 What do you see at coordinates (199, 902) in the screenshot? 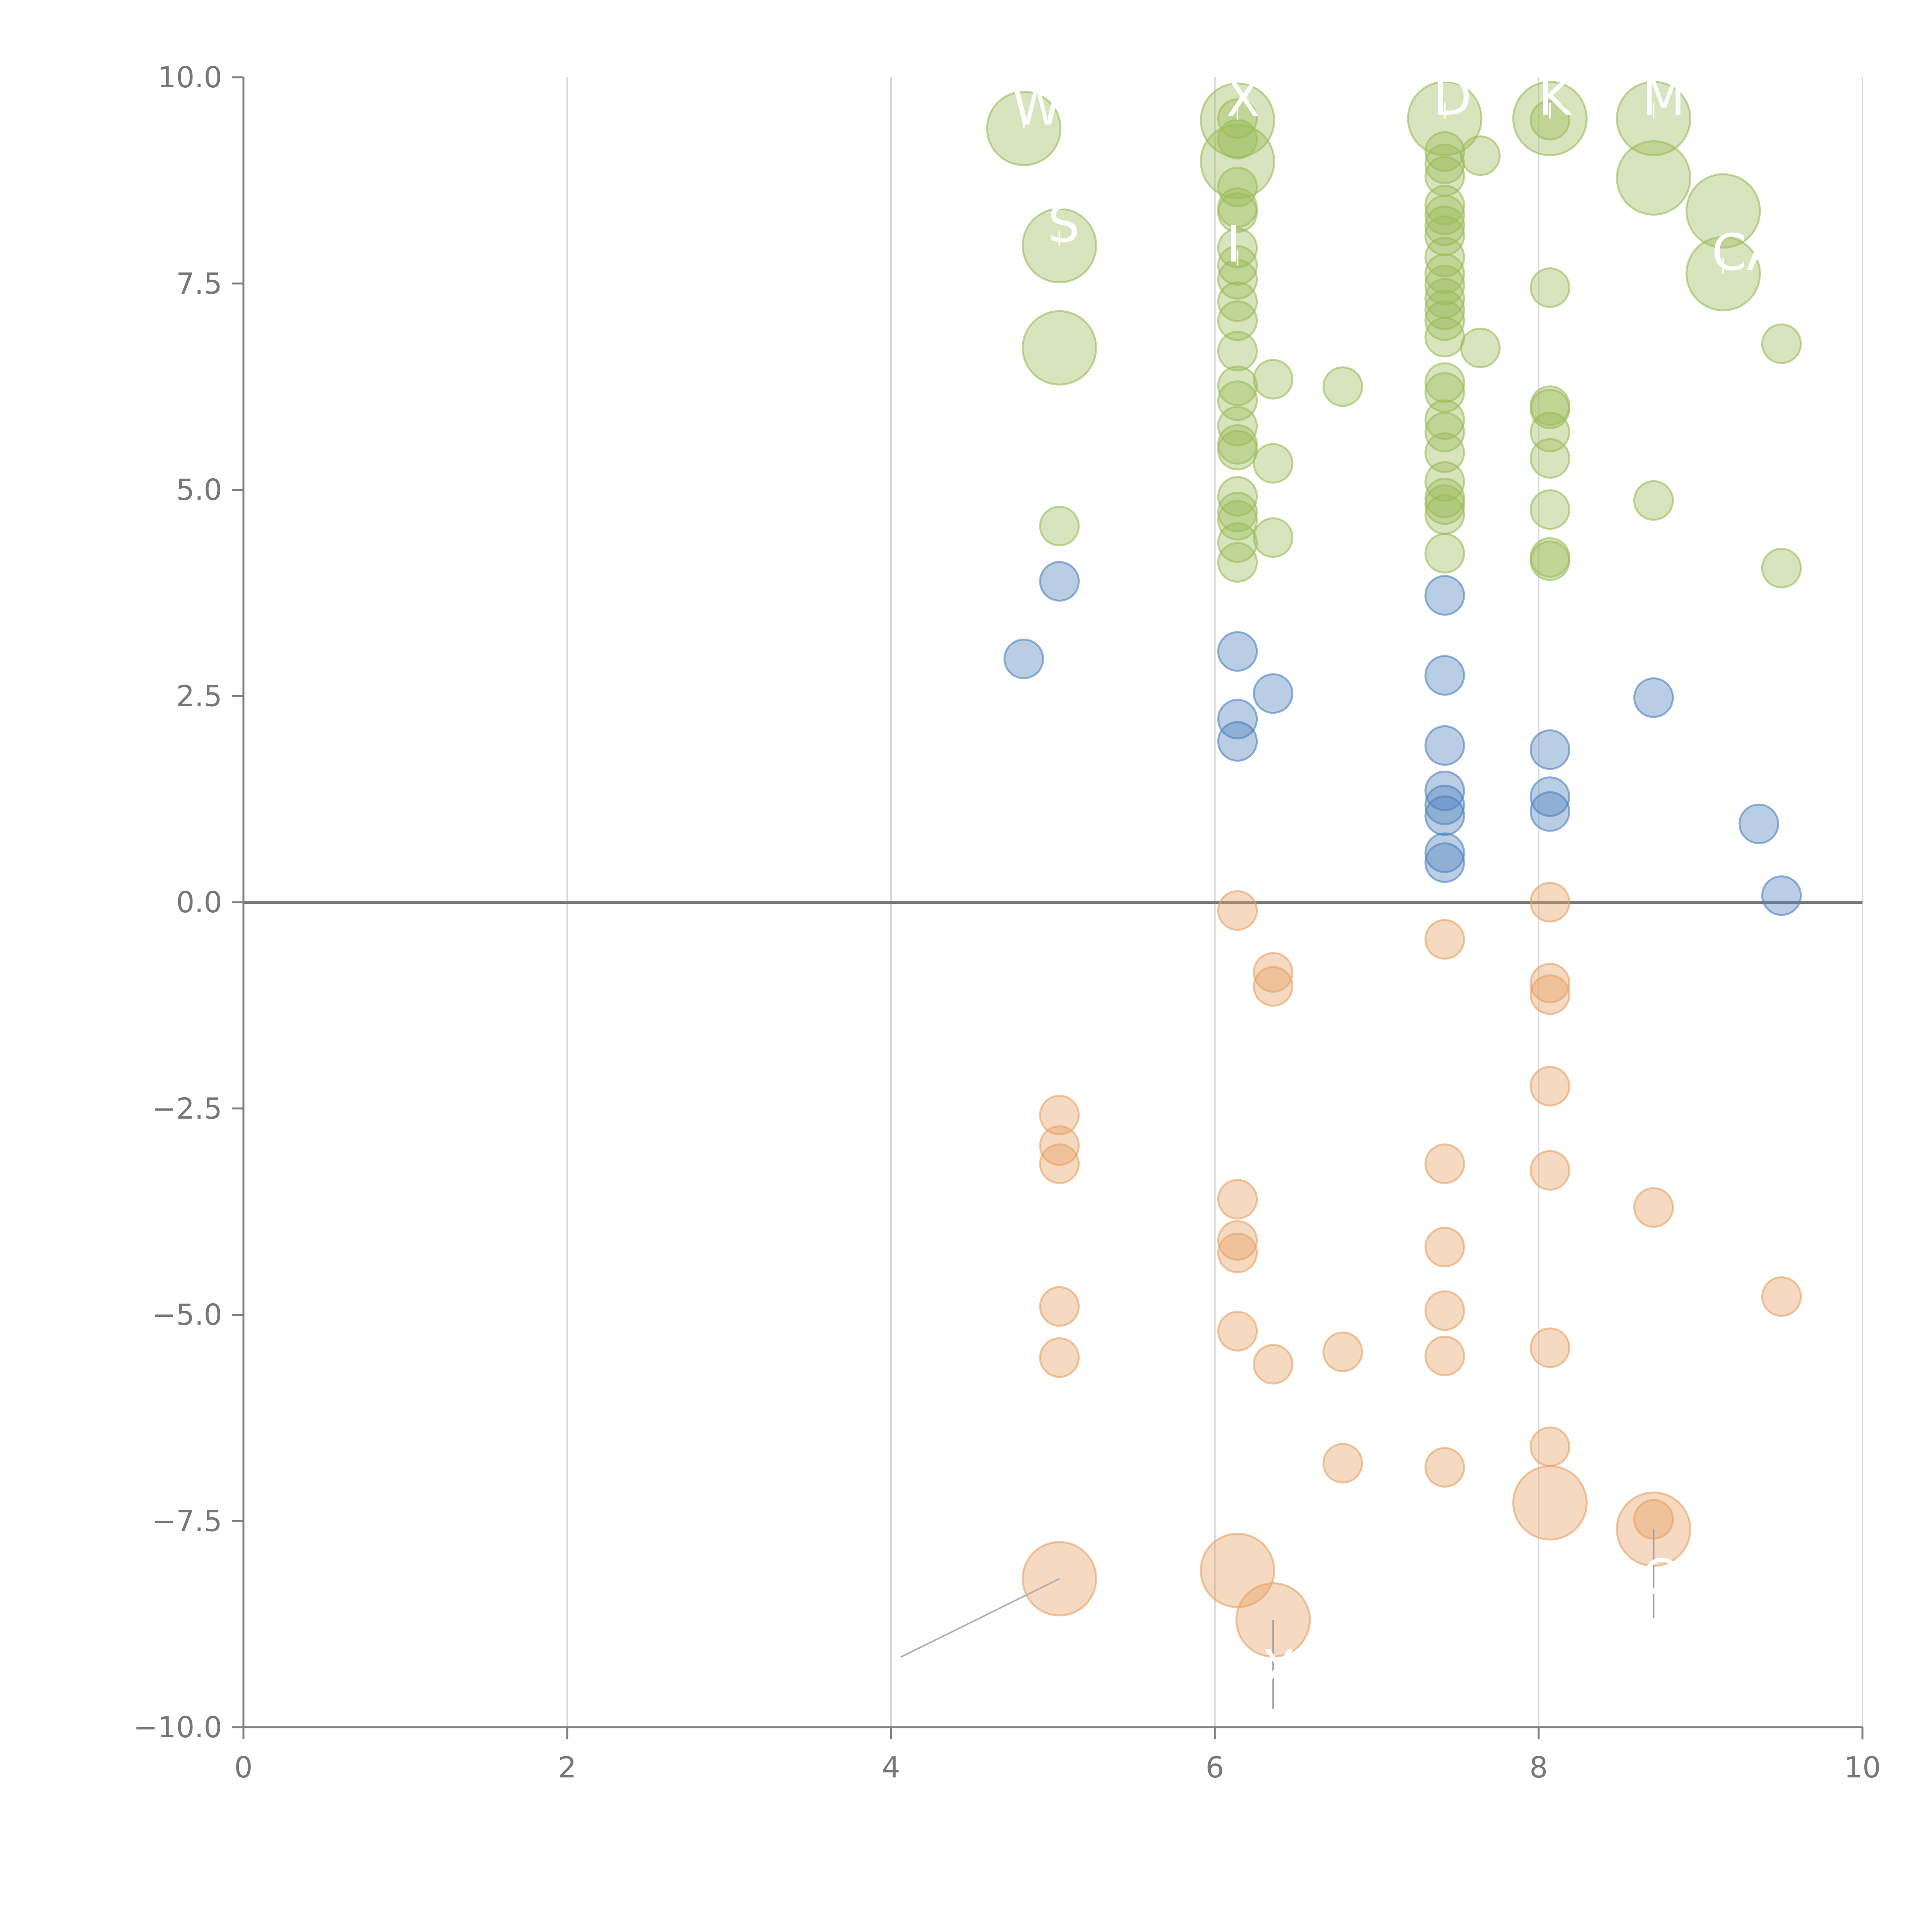
I see `y-tick-label: 0.0` at bounding box center [199, 902].